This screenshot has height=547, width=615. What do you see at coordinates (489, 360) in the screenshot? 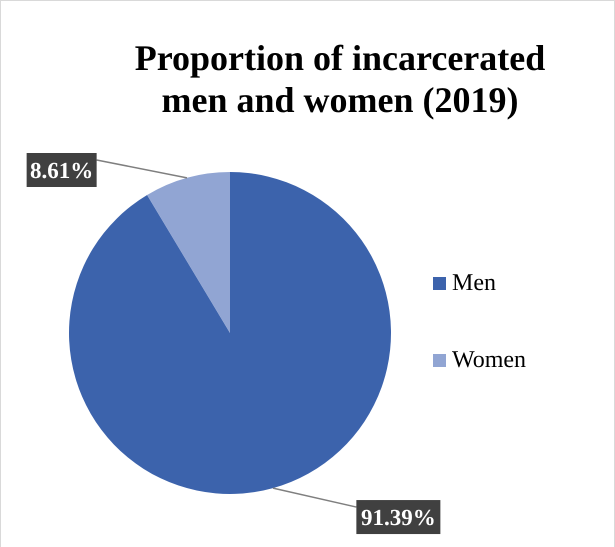
I see `legend-label: Women` at bounding box center [489, 360].